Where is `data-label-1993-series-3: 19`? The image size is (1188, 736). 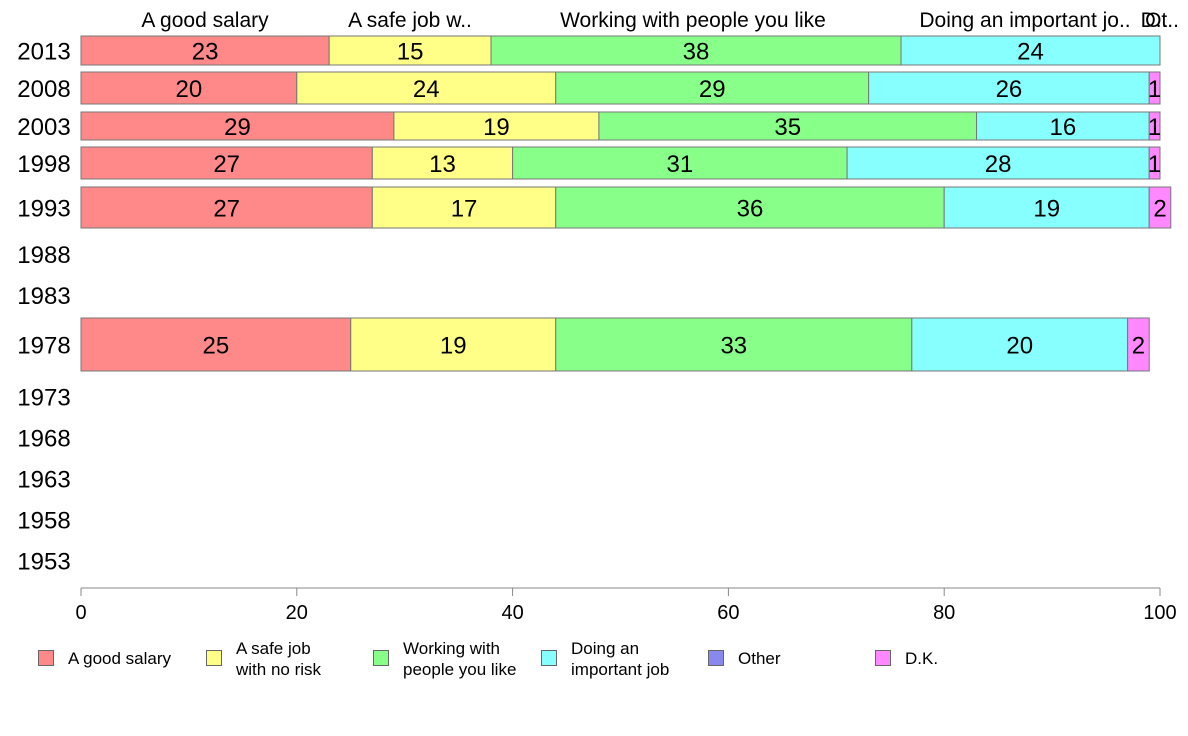 data-label-1993-series-3: 19 is located at coordinates (1046, 209).